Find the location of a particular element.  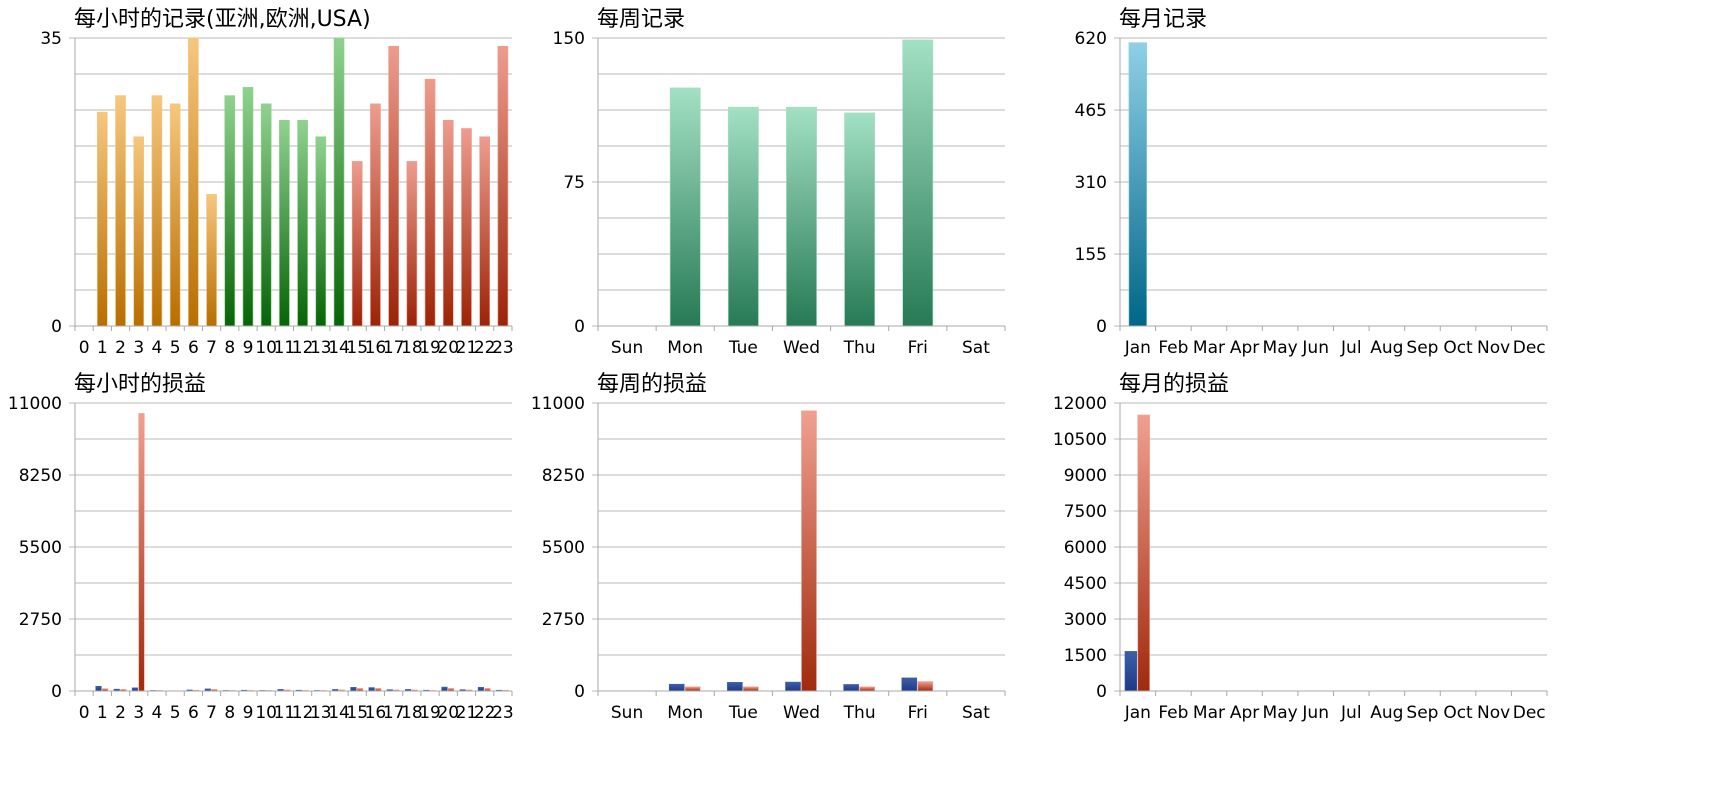

x-tick-label: Sun is located at coordinates (627, 348).